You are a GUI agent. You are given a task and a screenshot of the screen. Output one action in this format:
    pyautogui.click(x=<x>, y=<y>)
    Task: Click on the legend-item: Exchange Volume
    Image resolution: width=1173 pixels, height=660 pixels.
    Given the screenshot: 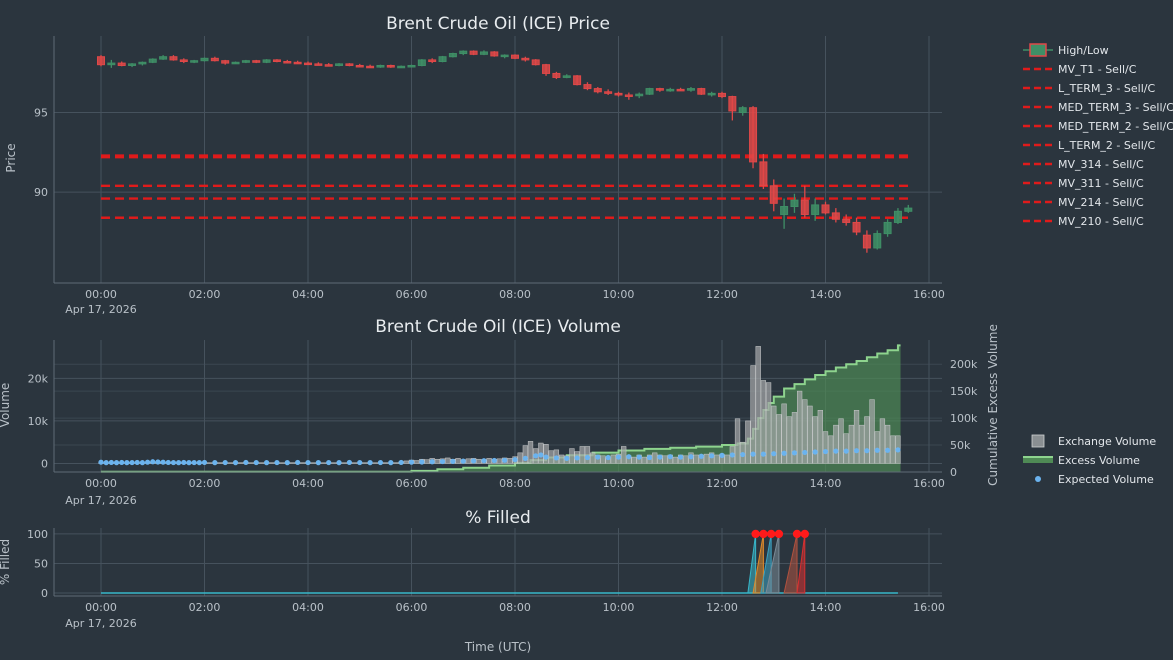 What is the action you would take?
    pyautogui.click(x=1093, y=441)
    